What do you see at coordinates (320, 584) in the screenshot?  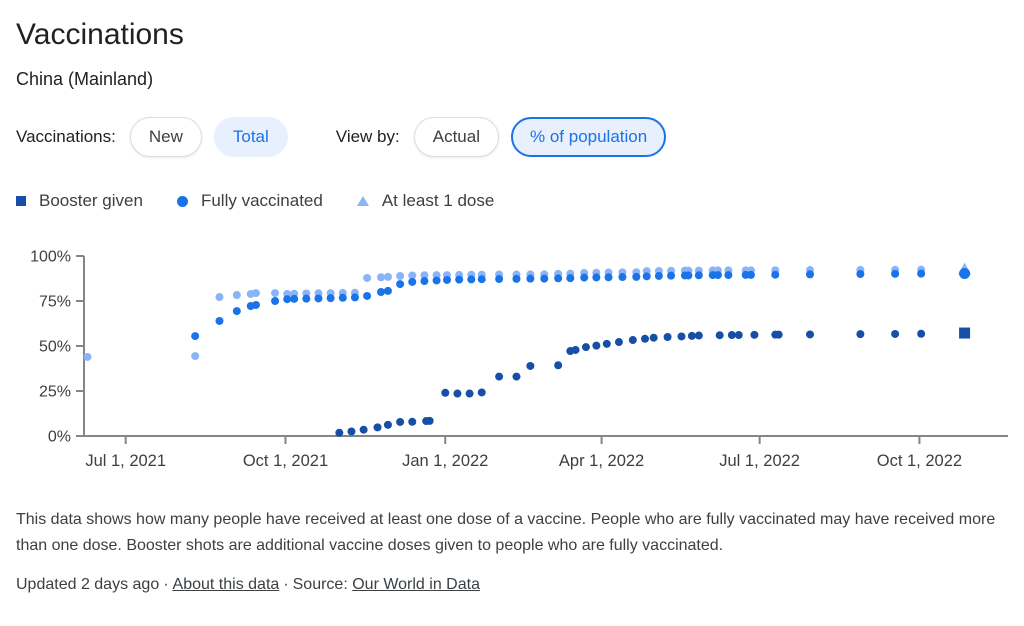 I see `source-label: Source:` at bounding box center [320, 584].